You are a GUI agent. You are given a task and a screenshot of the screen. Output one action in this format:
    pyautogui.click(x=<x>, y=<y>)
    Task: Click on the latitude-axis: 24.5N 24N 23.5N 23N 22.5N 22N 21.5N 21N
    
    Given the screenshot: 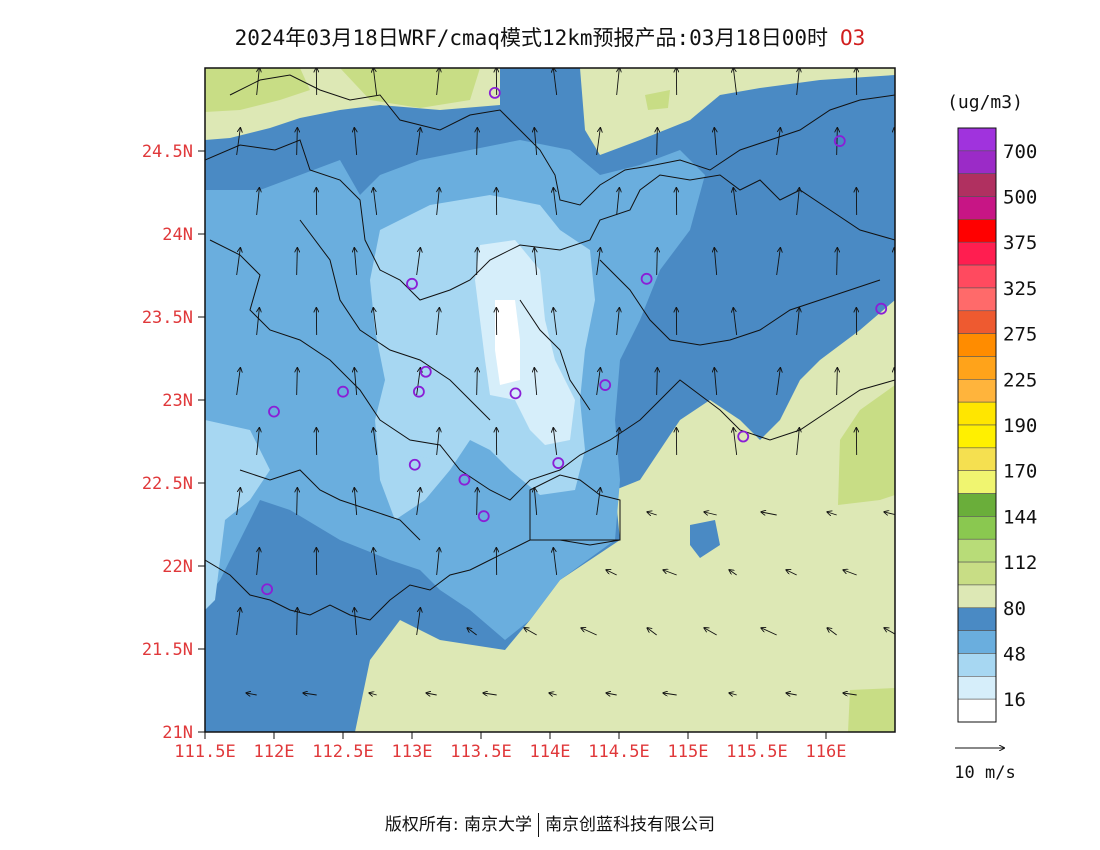 What is the action you would take?
    pyautogui.click(x=173, y=442)
    